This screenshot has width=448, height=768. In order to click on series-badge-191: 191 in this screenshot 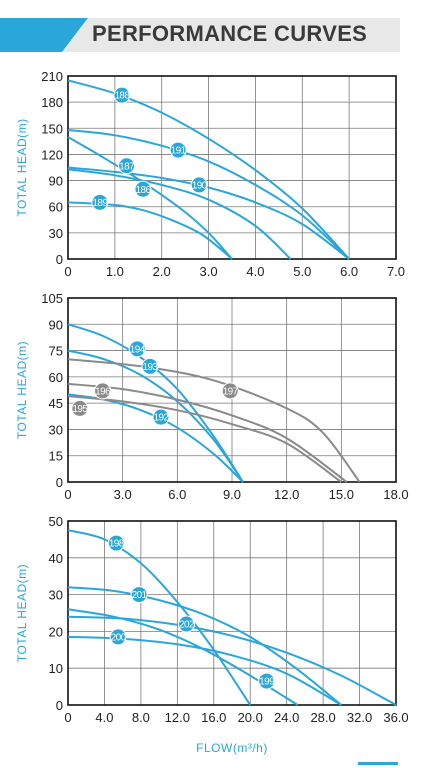, I will do `click(178, 150)`.